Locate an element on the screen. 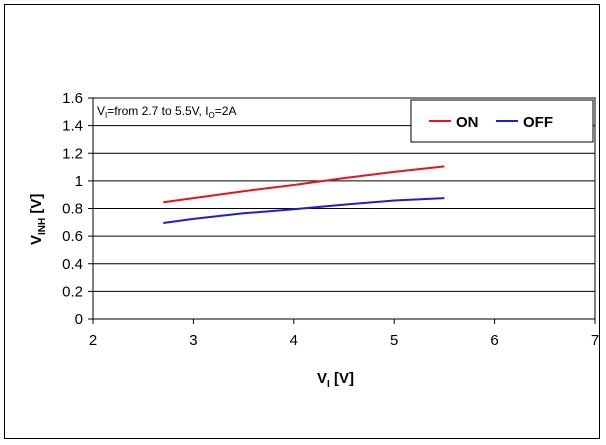 Image resolution: width=606 pixels, height=445 pixels. y-tick-label: 0 is located at coordinates (79, 319).